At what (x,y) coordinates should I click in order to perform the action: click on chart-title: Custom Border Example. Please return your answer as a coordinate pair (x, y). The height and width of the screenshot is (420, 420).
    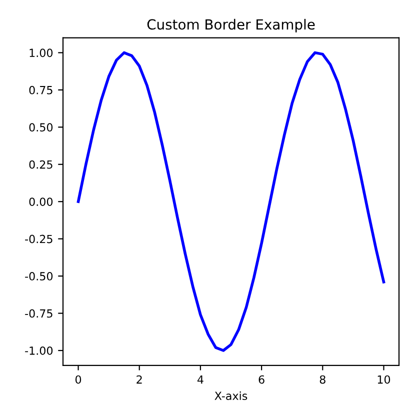
    Looking at the image, I should click on (231, 25).